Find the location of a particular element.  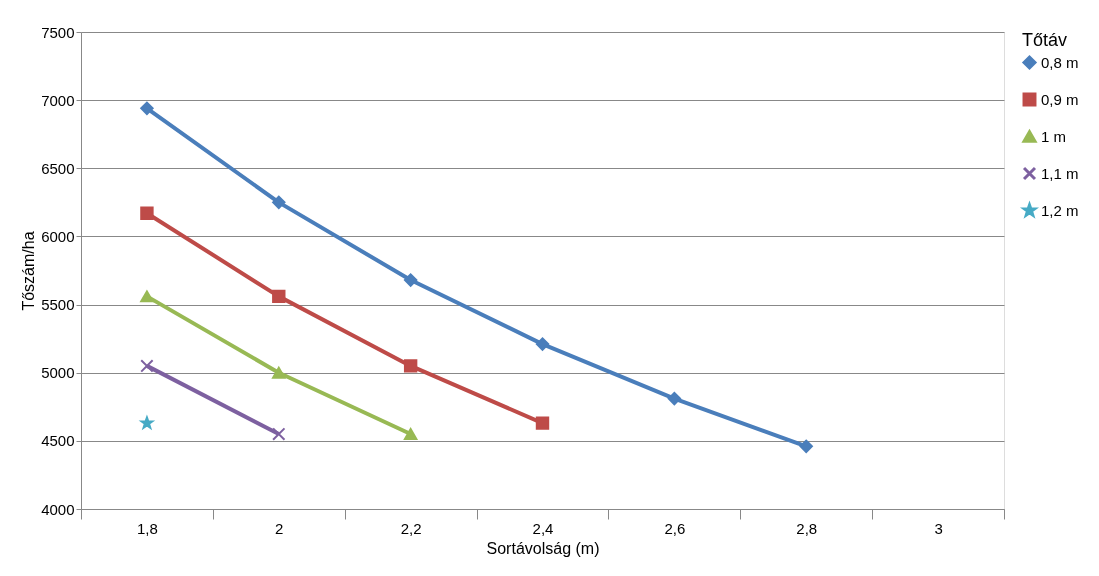

x-tick-label: 2,8 is located at coordinates (807, 528).